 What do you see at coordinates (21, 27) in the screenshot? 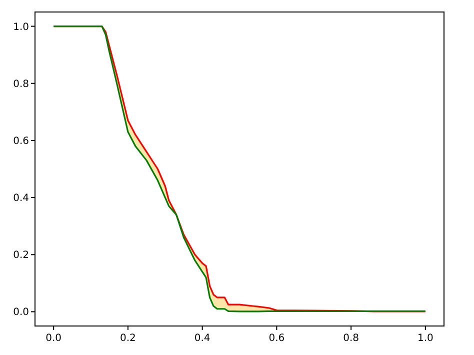
I see `y-tick-label: 1.0` at bounding box center [21, 27].